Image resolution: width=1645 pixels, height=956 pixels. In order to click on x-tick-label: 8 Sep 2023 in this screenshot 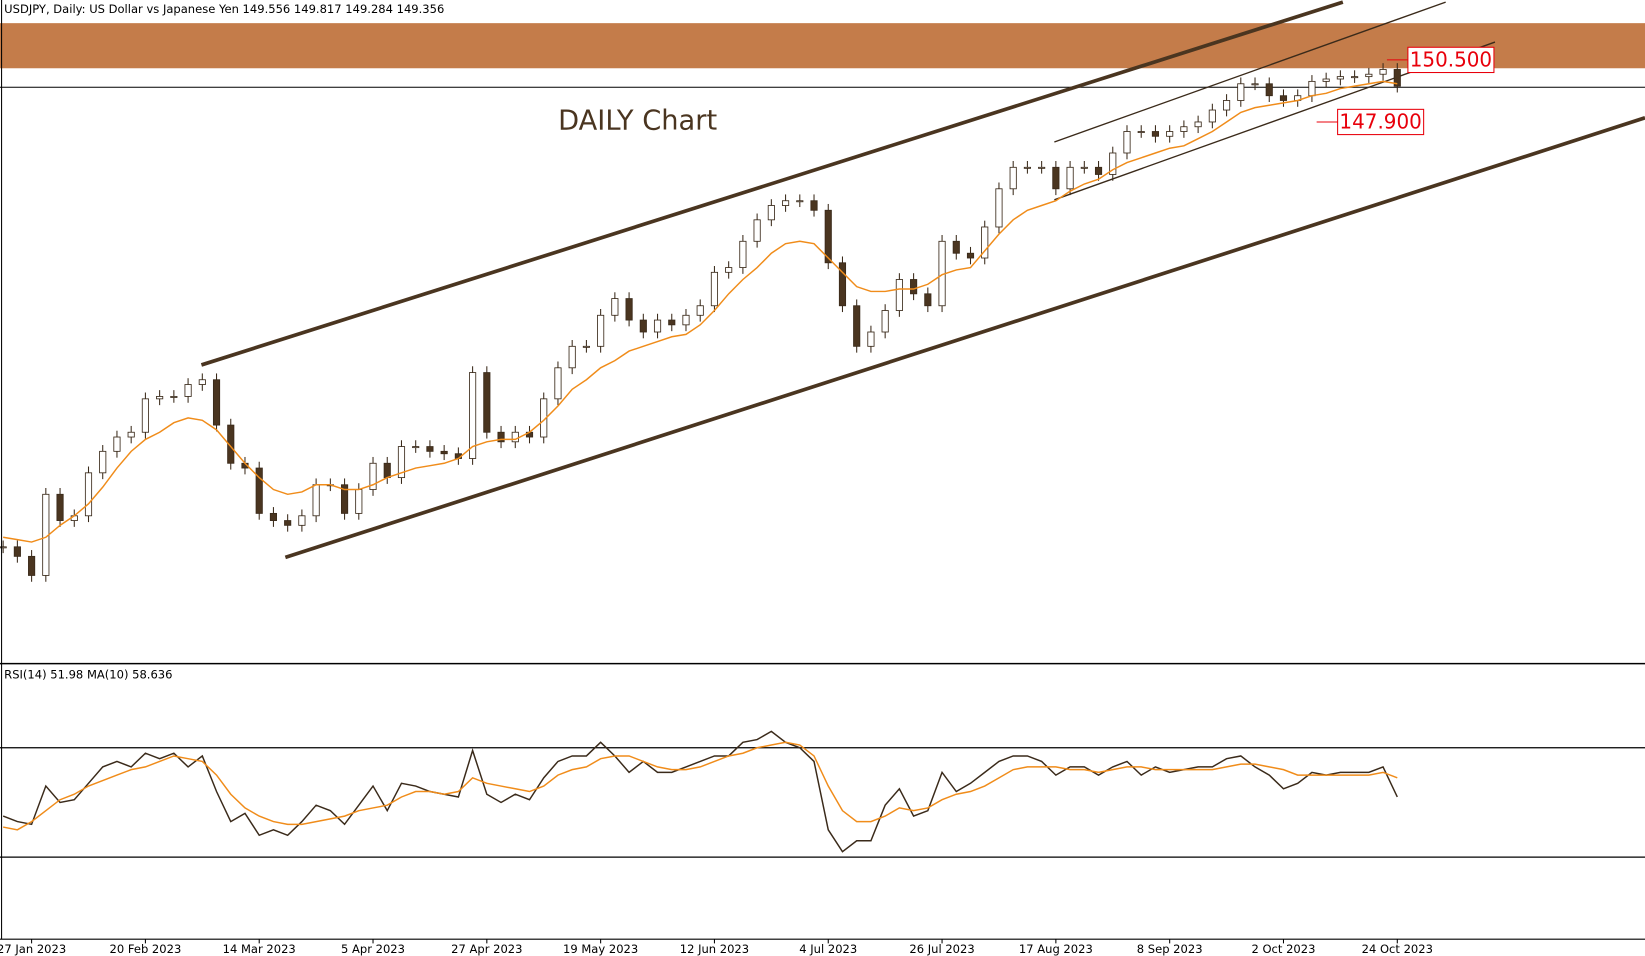, I will do `click(1170, 949)`.